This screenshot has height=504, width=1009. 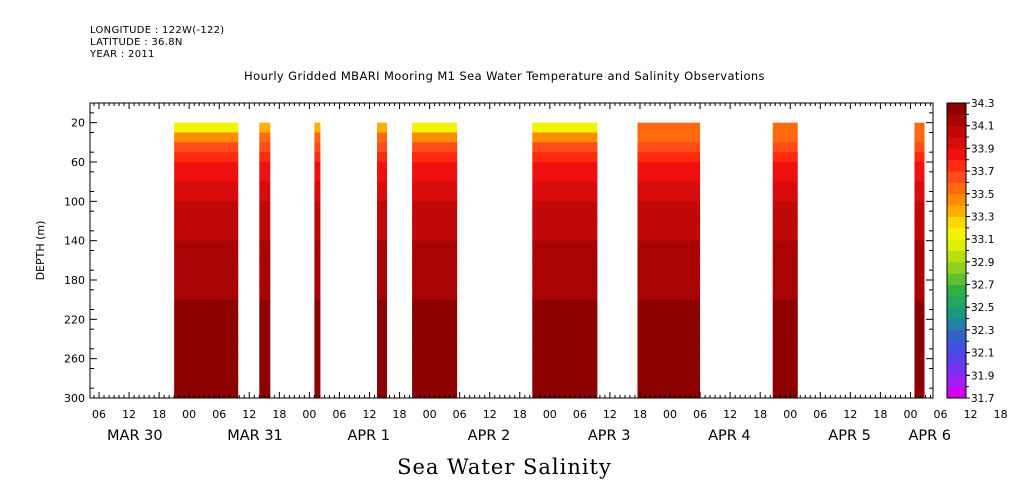 I want to click on colorbar-label: 32.1, so click(x=982, y=354).